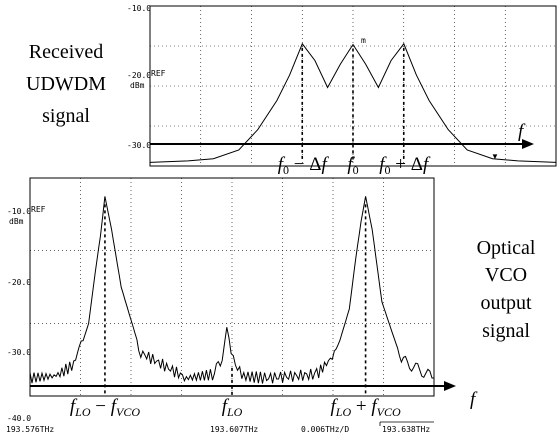 Image resolution: width=557 pixels, height=439 pixels. I want to click on top-peak-markers, so click(353, 103).